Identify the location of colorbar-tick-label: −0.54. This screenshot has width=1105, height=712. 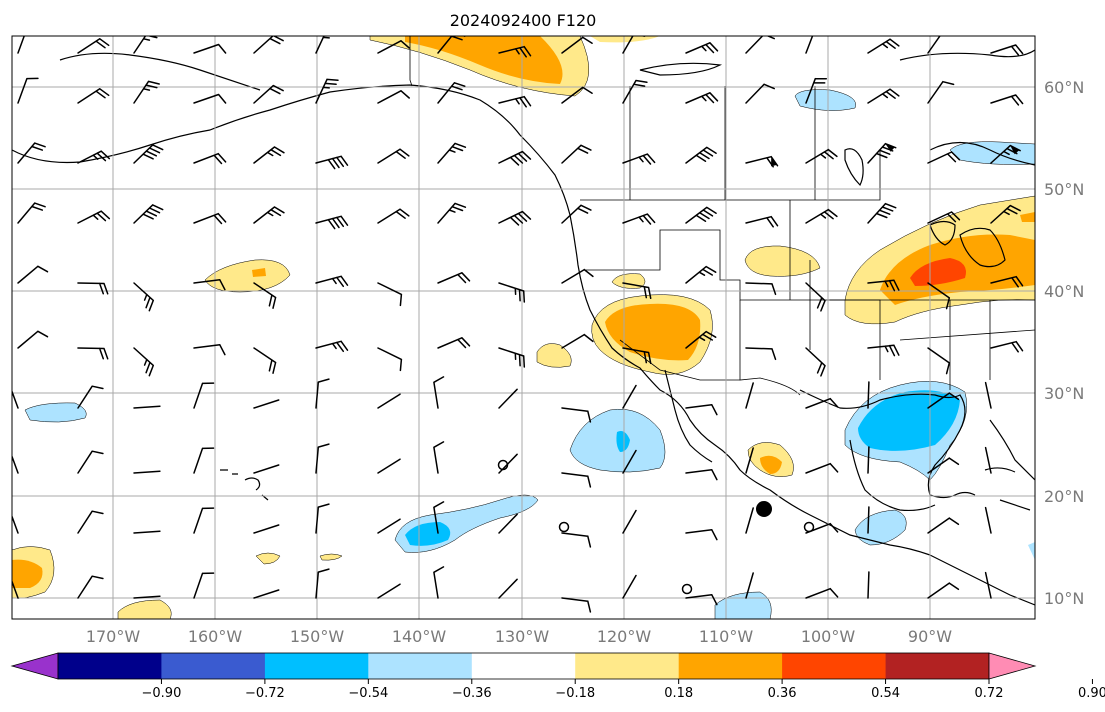
(368, 693).